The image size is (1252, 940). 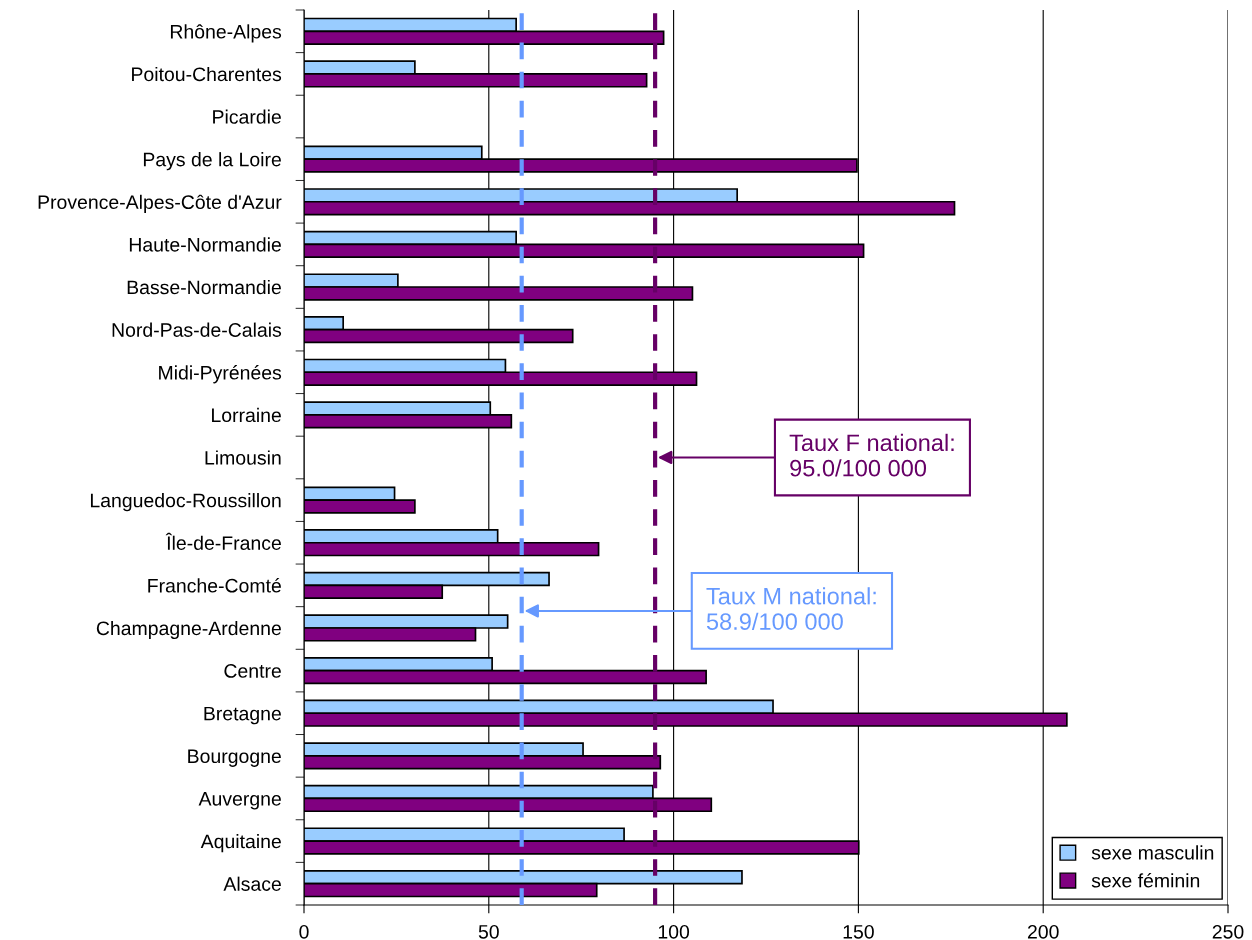 I want to click on y-tick-label: Languedoc-Roussillon, so click(x=185, y=502).